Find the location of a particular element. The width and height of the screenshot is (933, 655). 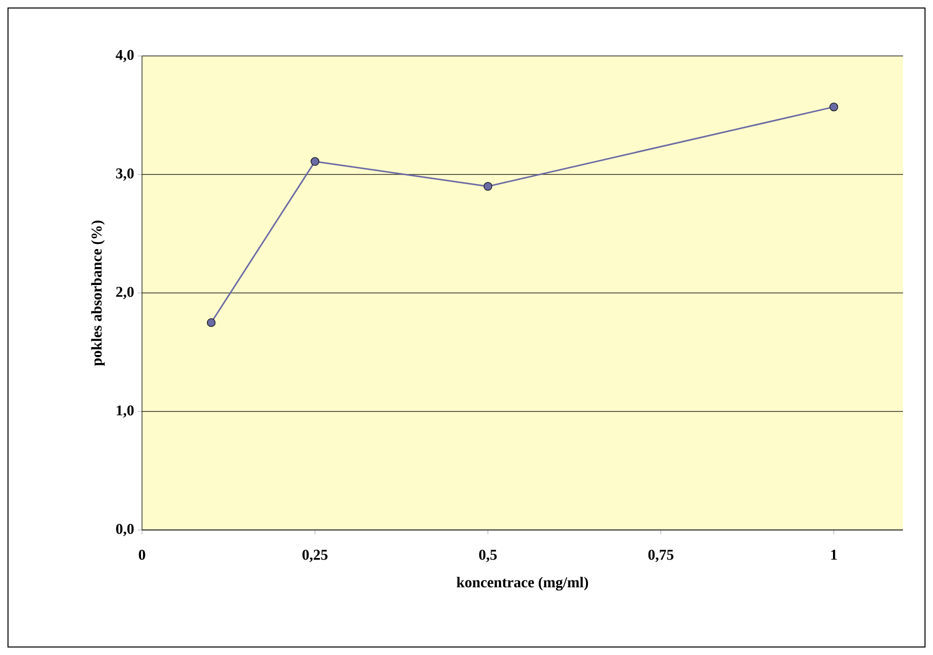

y-tick-label: 3,0 is located at coordinates (125, 174).